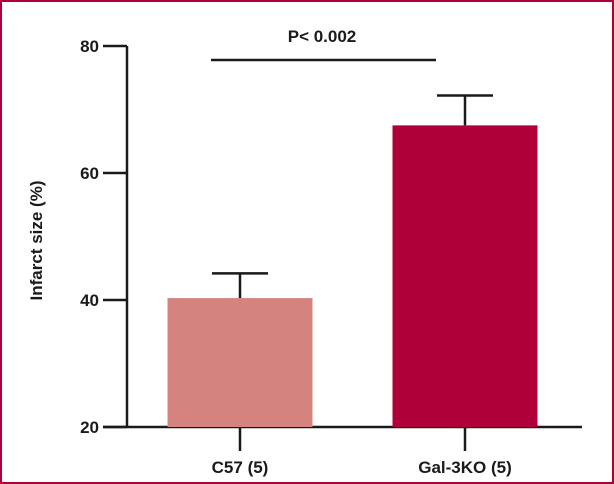 This screenshot has height=484, width=614. Describe the element at coordinates (322, 36) in the screenshot. I see `significance-label: P< 0.002` at that location.